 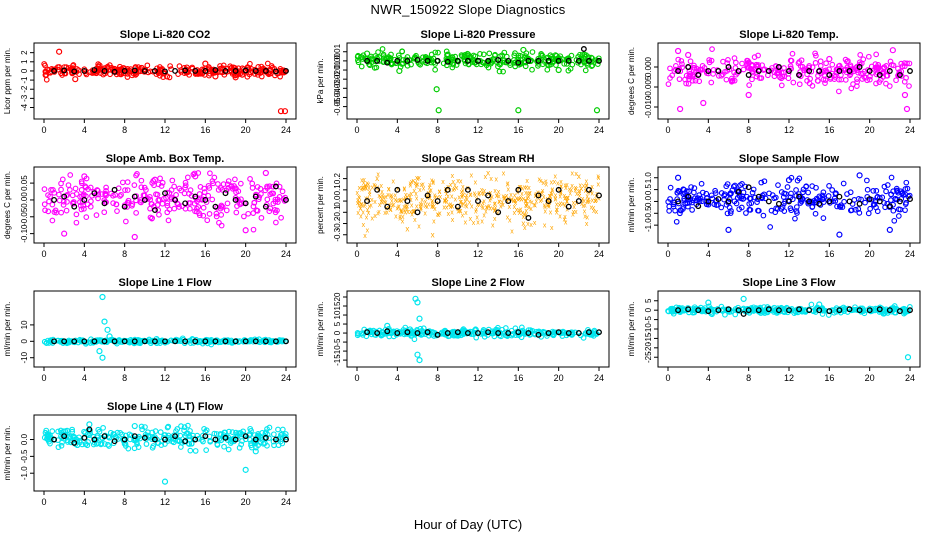 I want to click on x-tick-label: 4, so click(x=397, y=254).